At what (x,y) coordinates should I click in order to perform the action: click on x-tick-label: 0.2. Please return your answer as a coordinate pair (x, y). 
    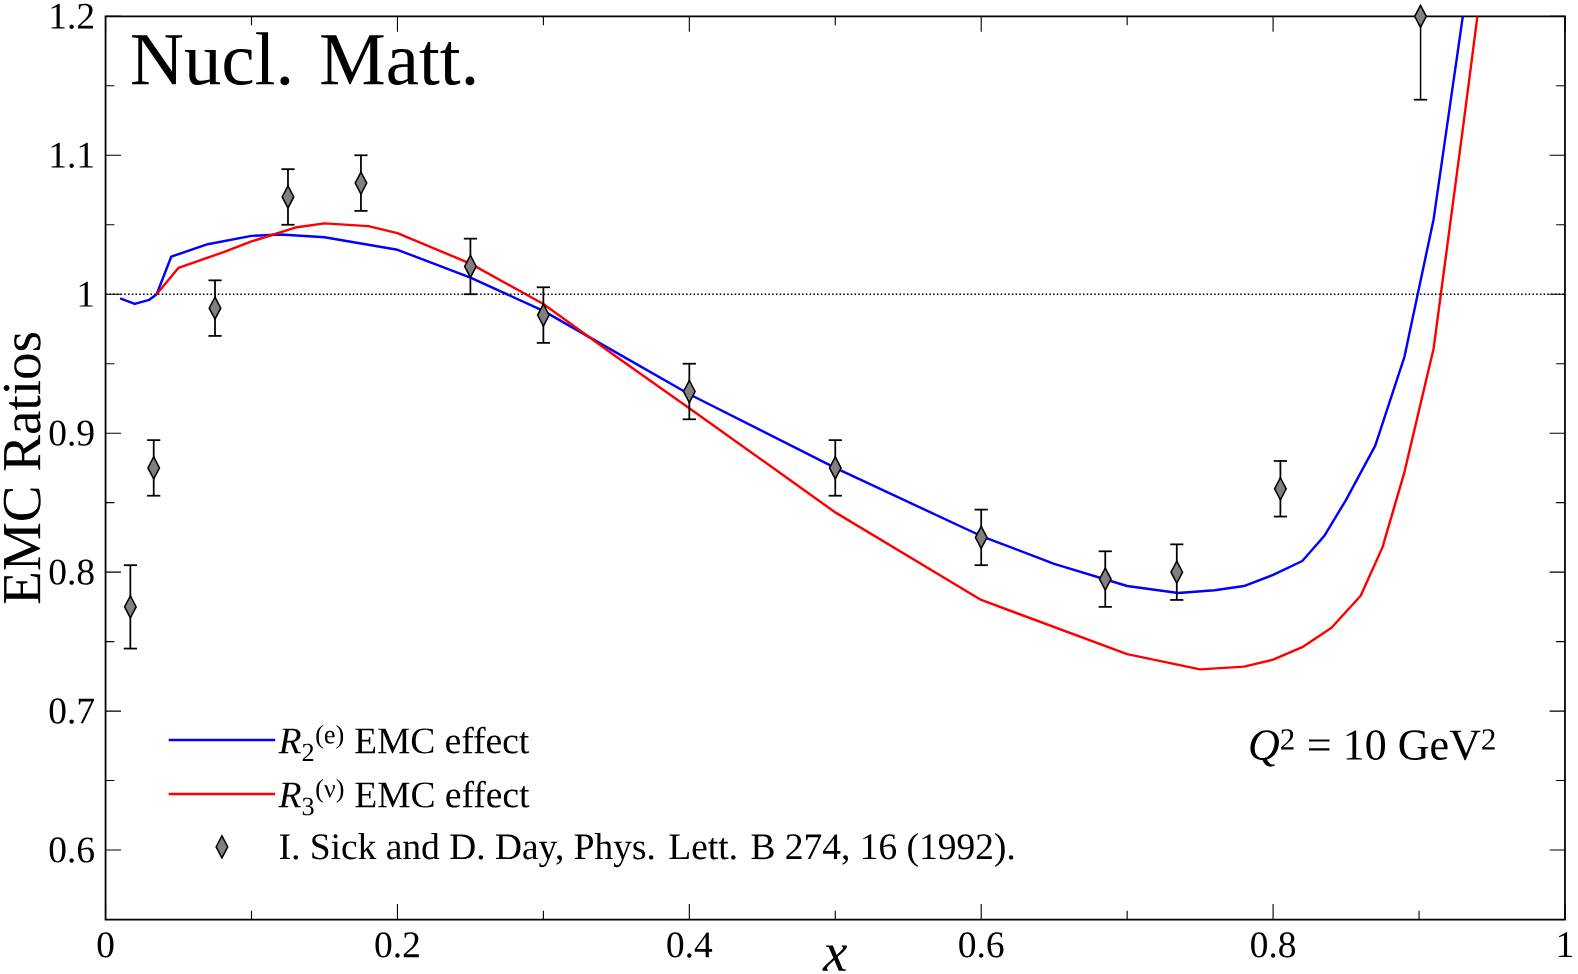
    Looking at the image, I should click on (397, 945).